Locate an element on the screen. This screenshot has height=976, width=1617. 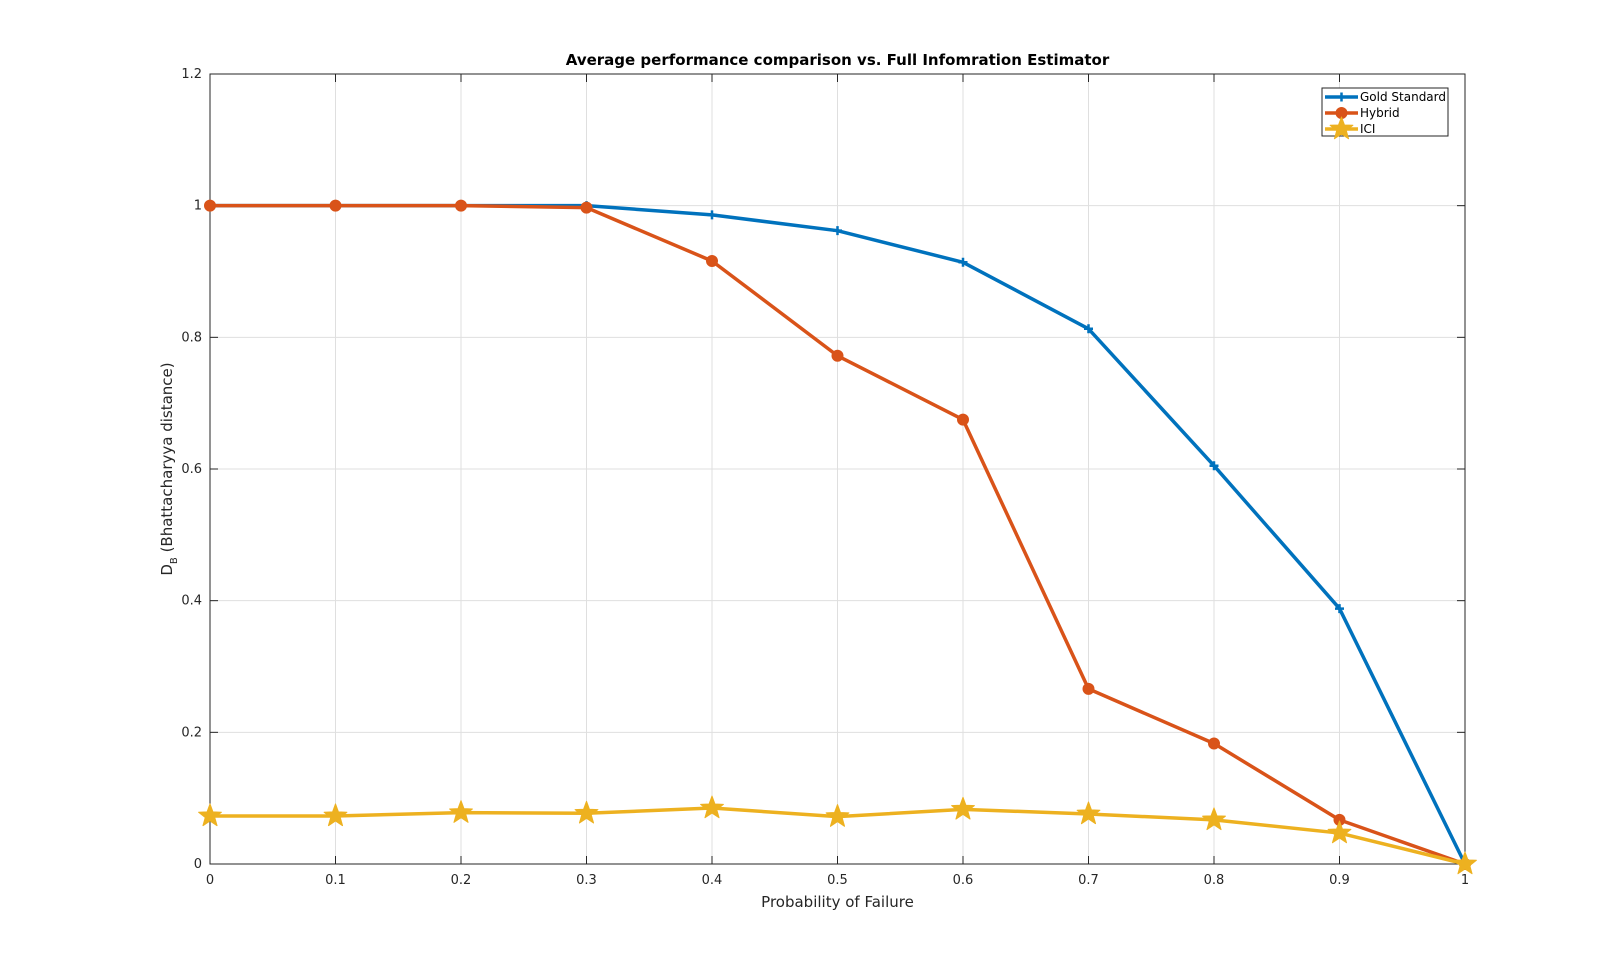
x-tick-label: 0.1 is located at coordinates (335, 880).